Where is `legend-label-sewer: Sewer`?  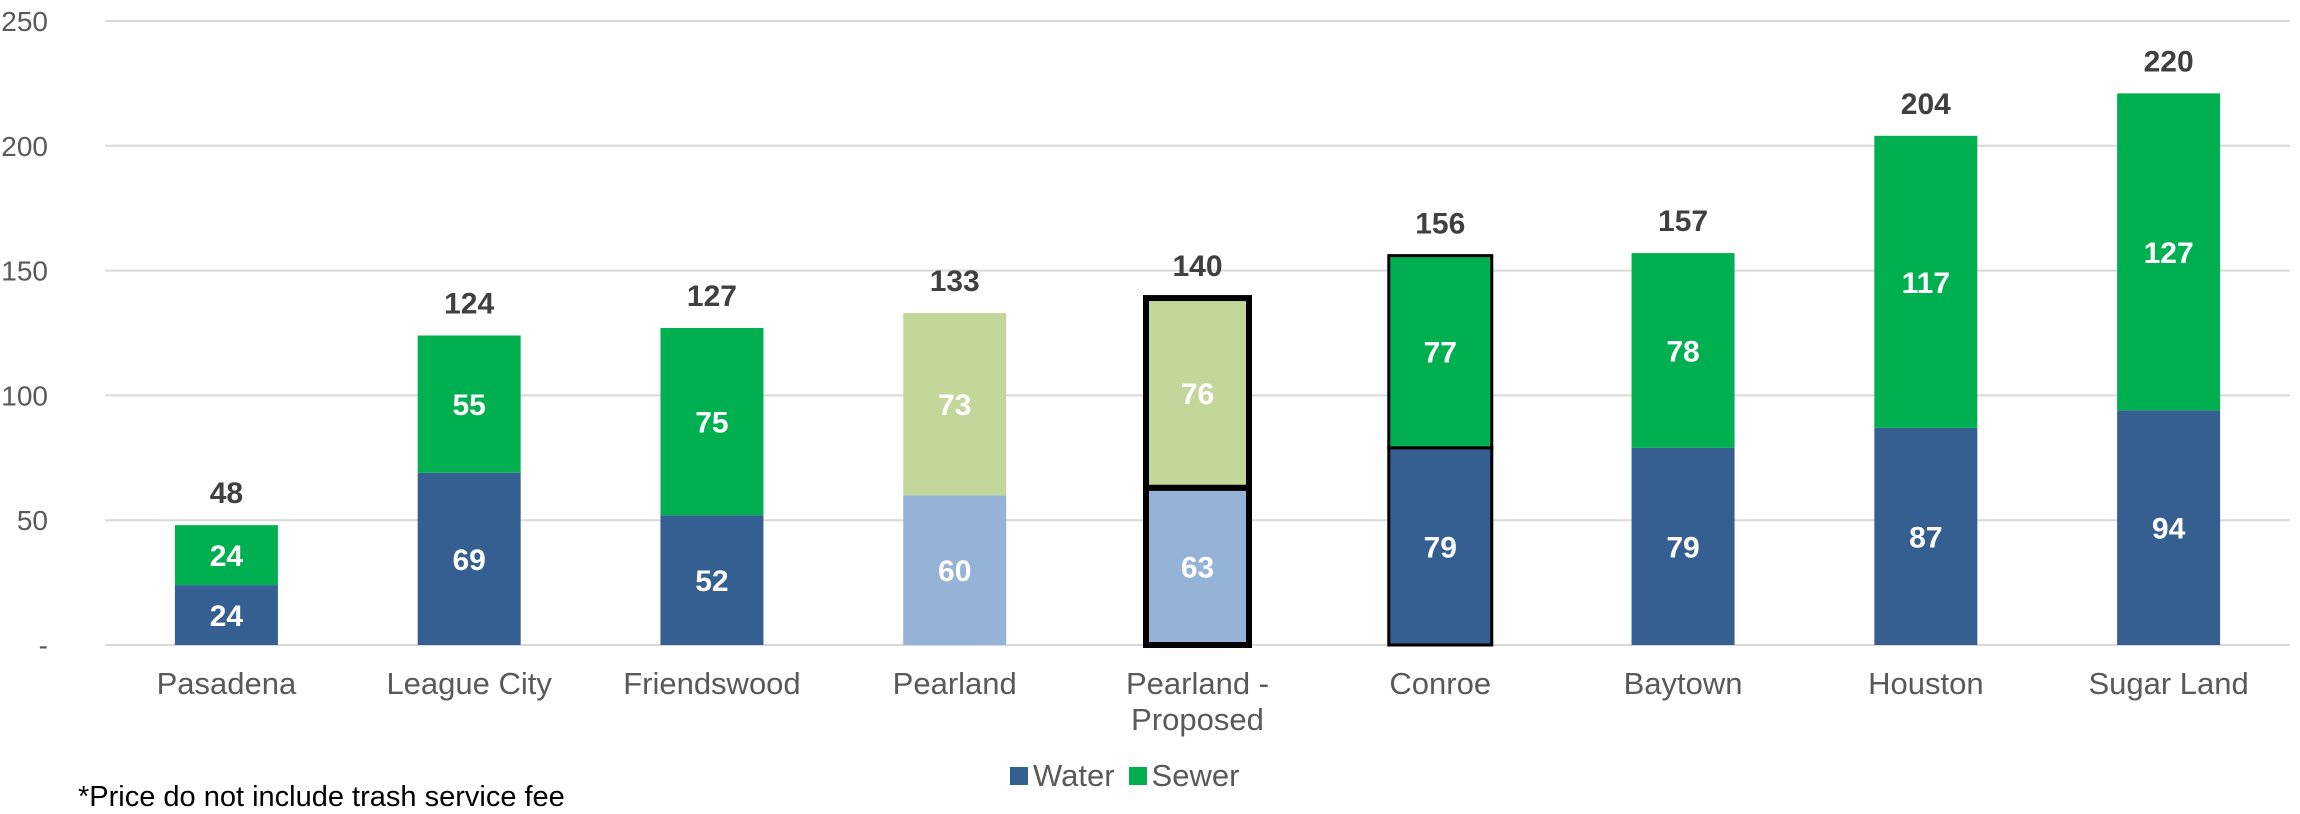 legend-label-sewer: Sewer is located at coordinates (1195, 775).